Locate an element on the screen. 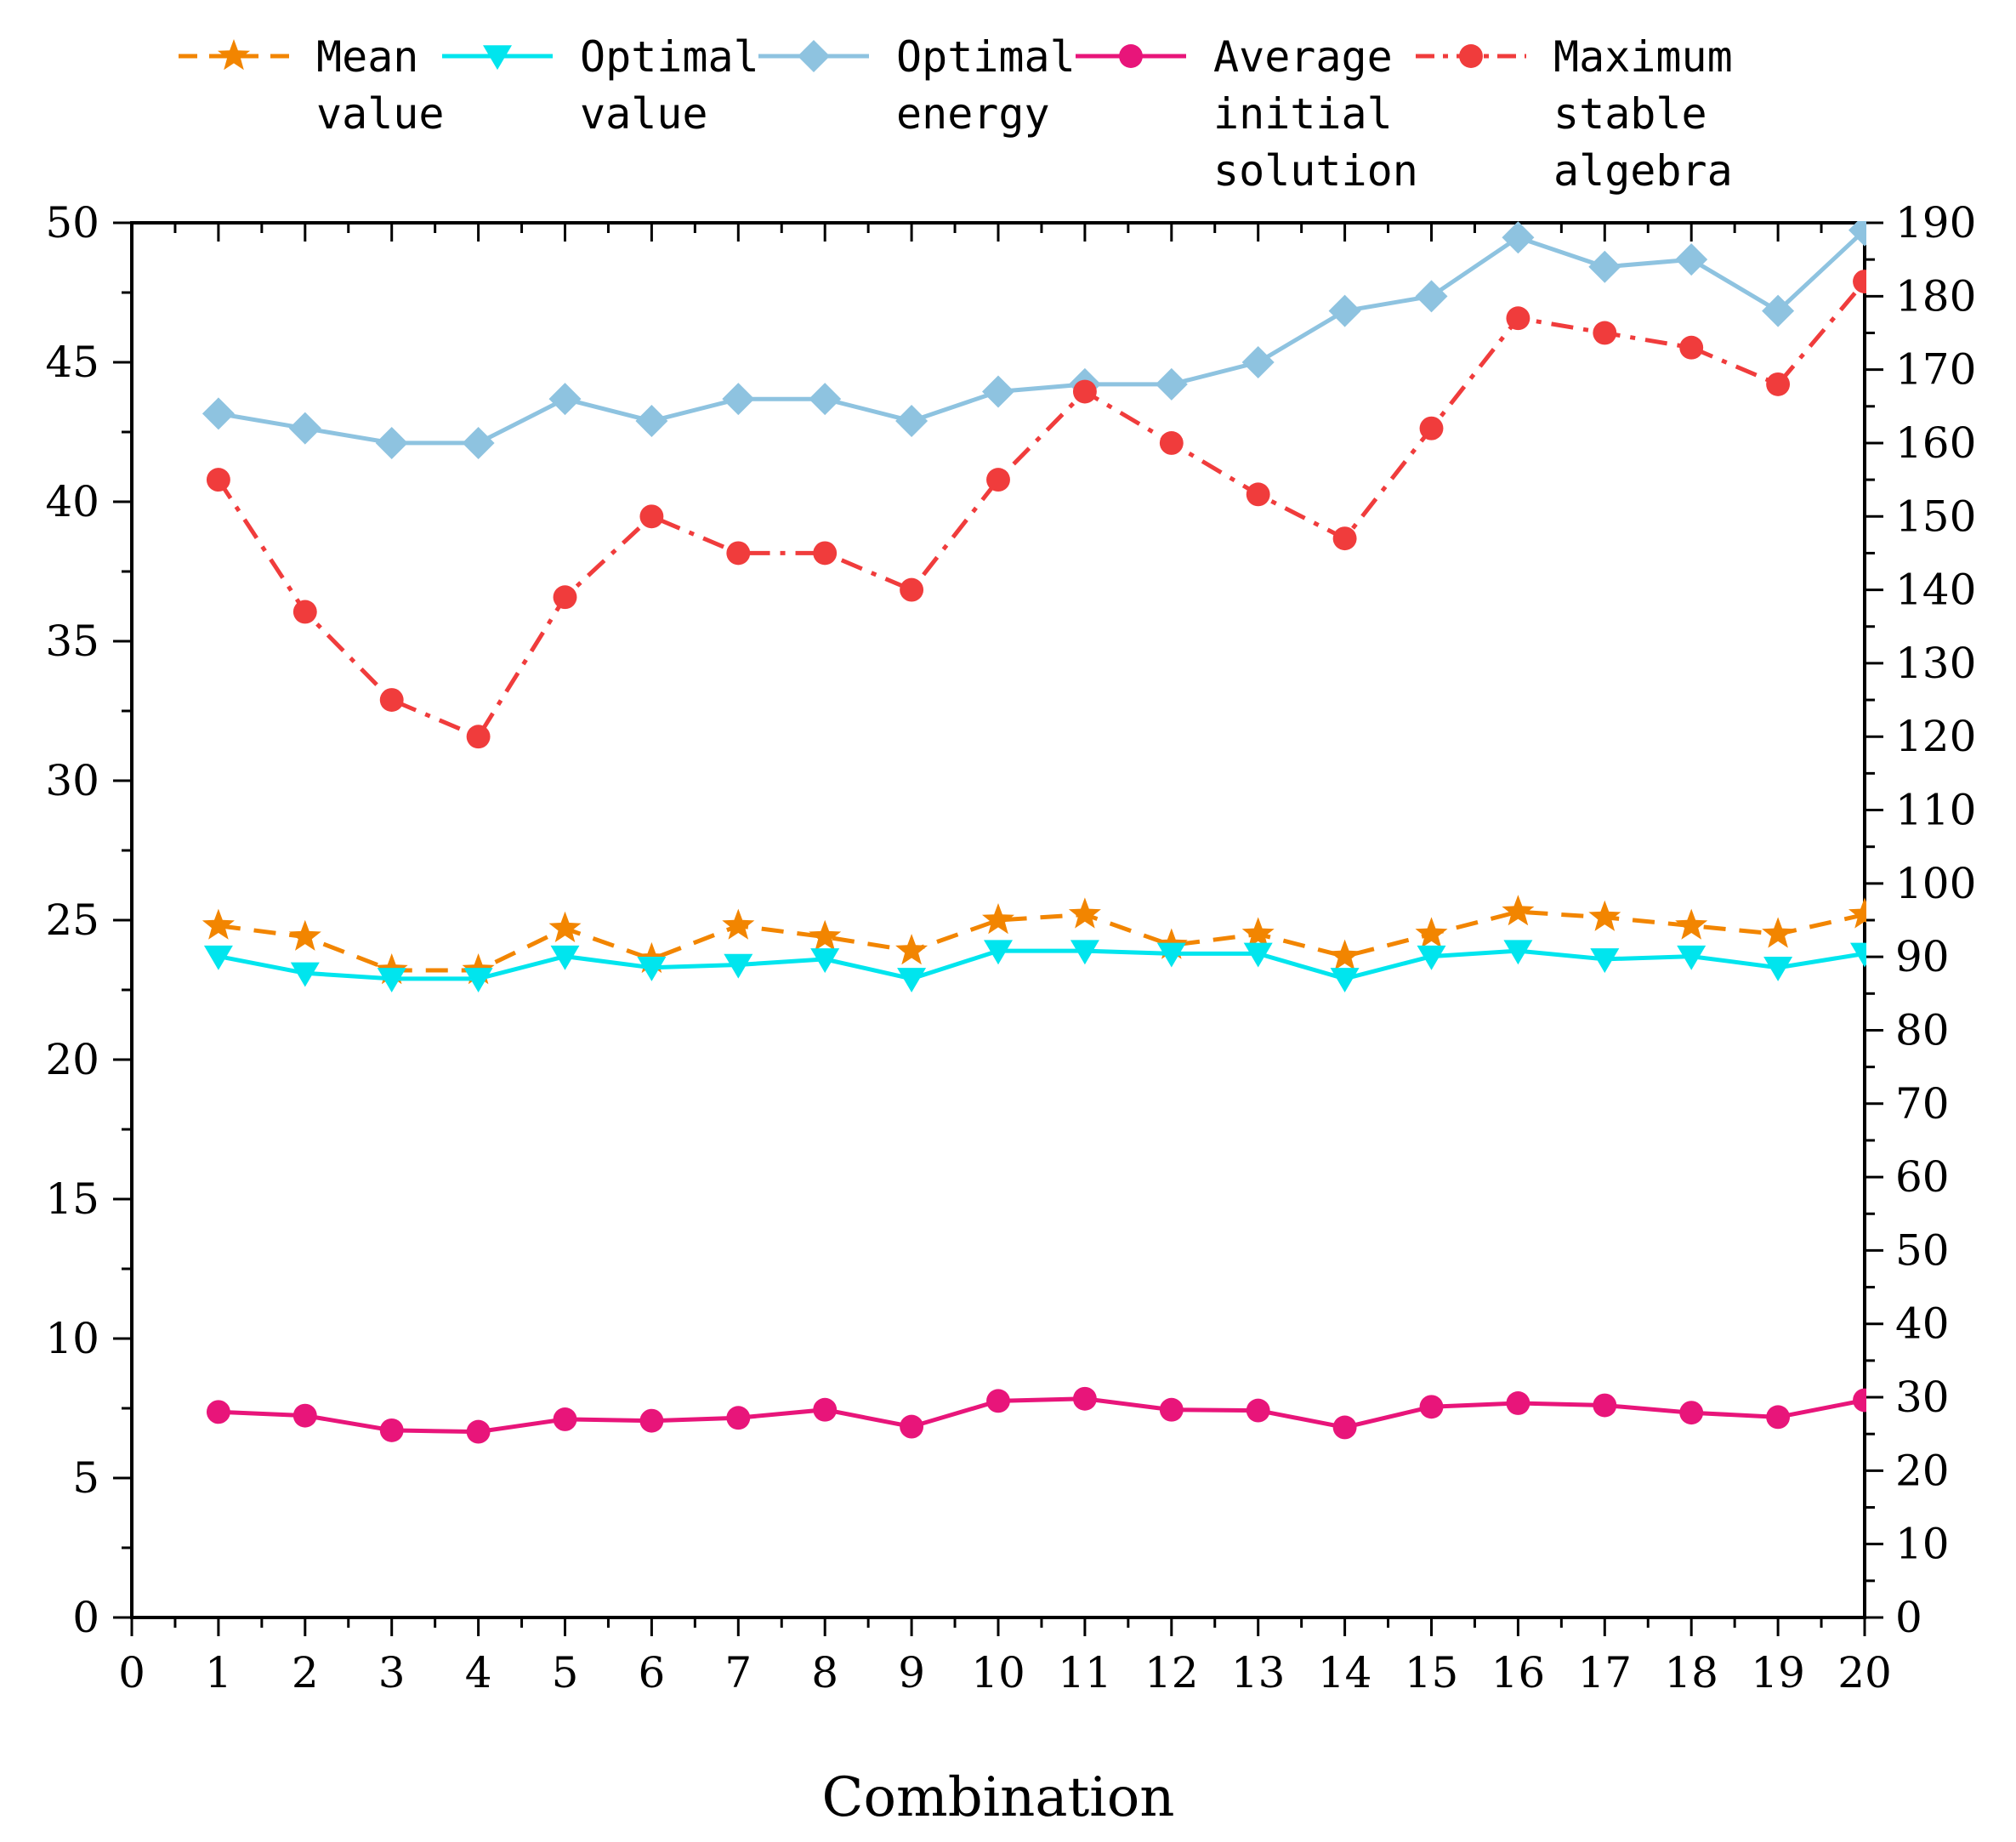  series-mean-value is located at coordinates (1034, 940).